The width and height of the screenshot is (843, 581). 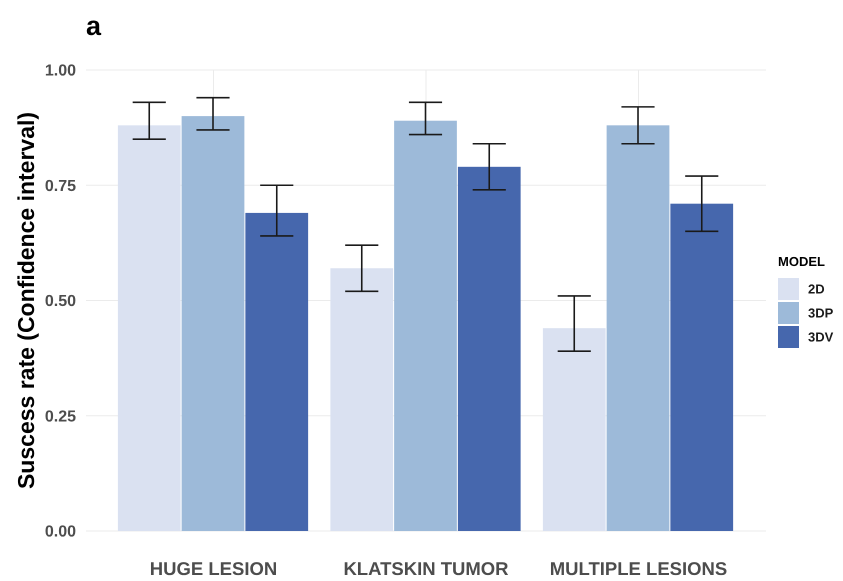 I want to click on legend-label: 3DV, so click(x=821, y=337).